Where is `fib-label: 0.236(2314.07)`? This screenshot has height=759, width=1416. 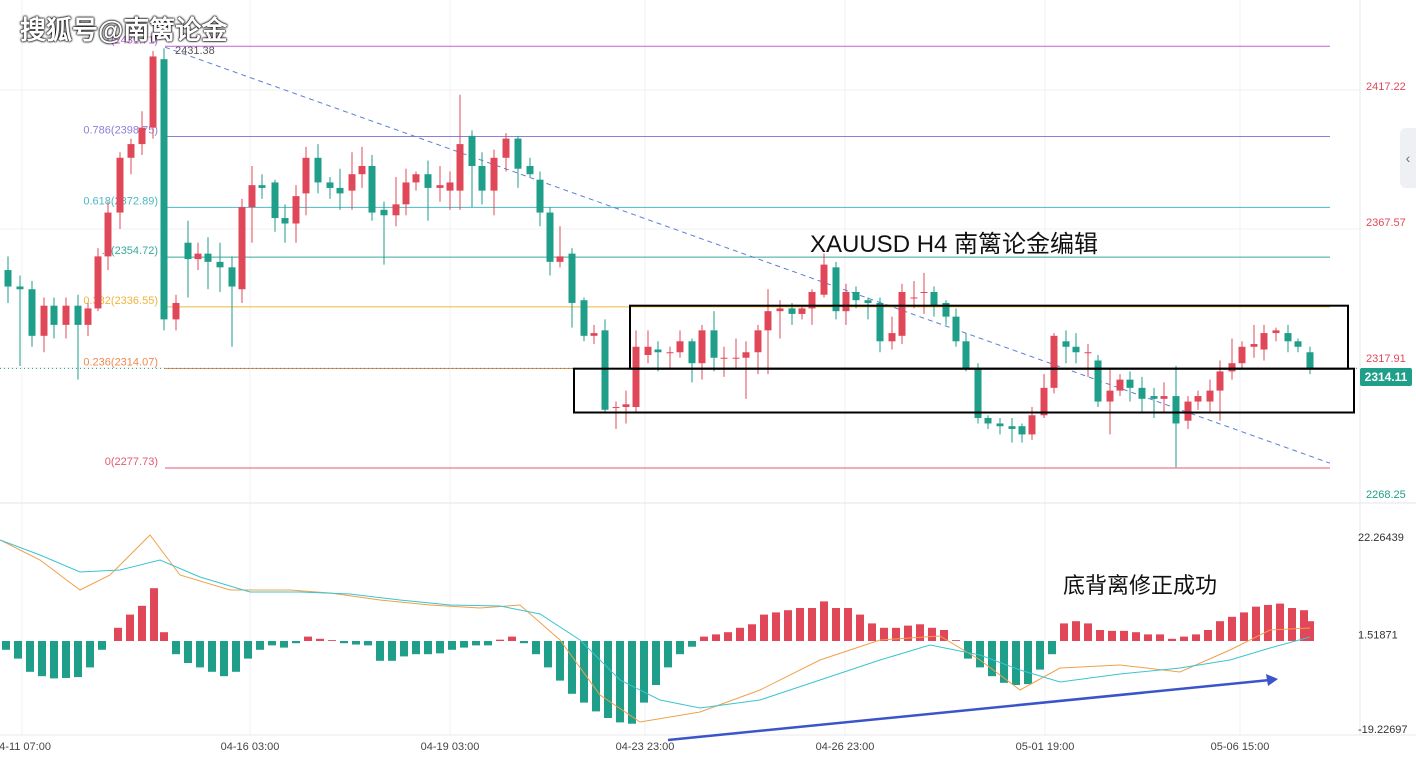
fib-label: 0.236(2314.07) is located at coordinates (120, 362).